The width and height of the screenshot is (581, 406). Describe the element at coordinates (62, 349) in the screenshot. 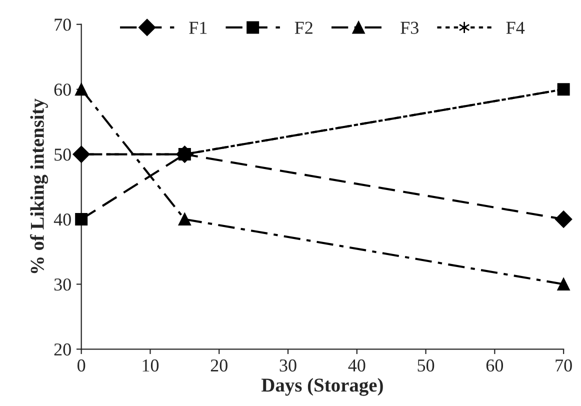

I see `y-tick-label: 20` at that location.